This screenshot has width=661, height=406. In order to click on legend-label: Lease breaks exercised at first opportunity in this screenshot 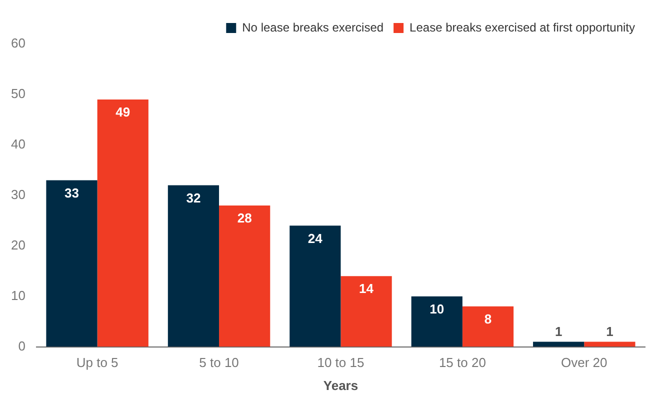, I will do `click(522, 27)`.